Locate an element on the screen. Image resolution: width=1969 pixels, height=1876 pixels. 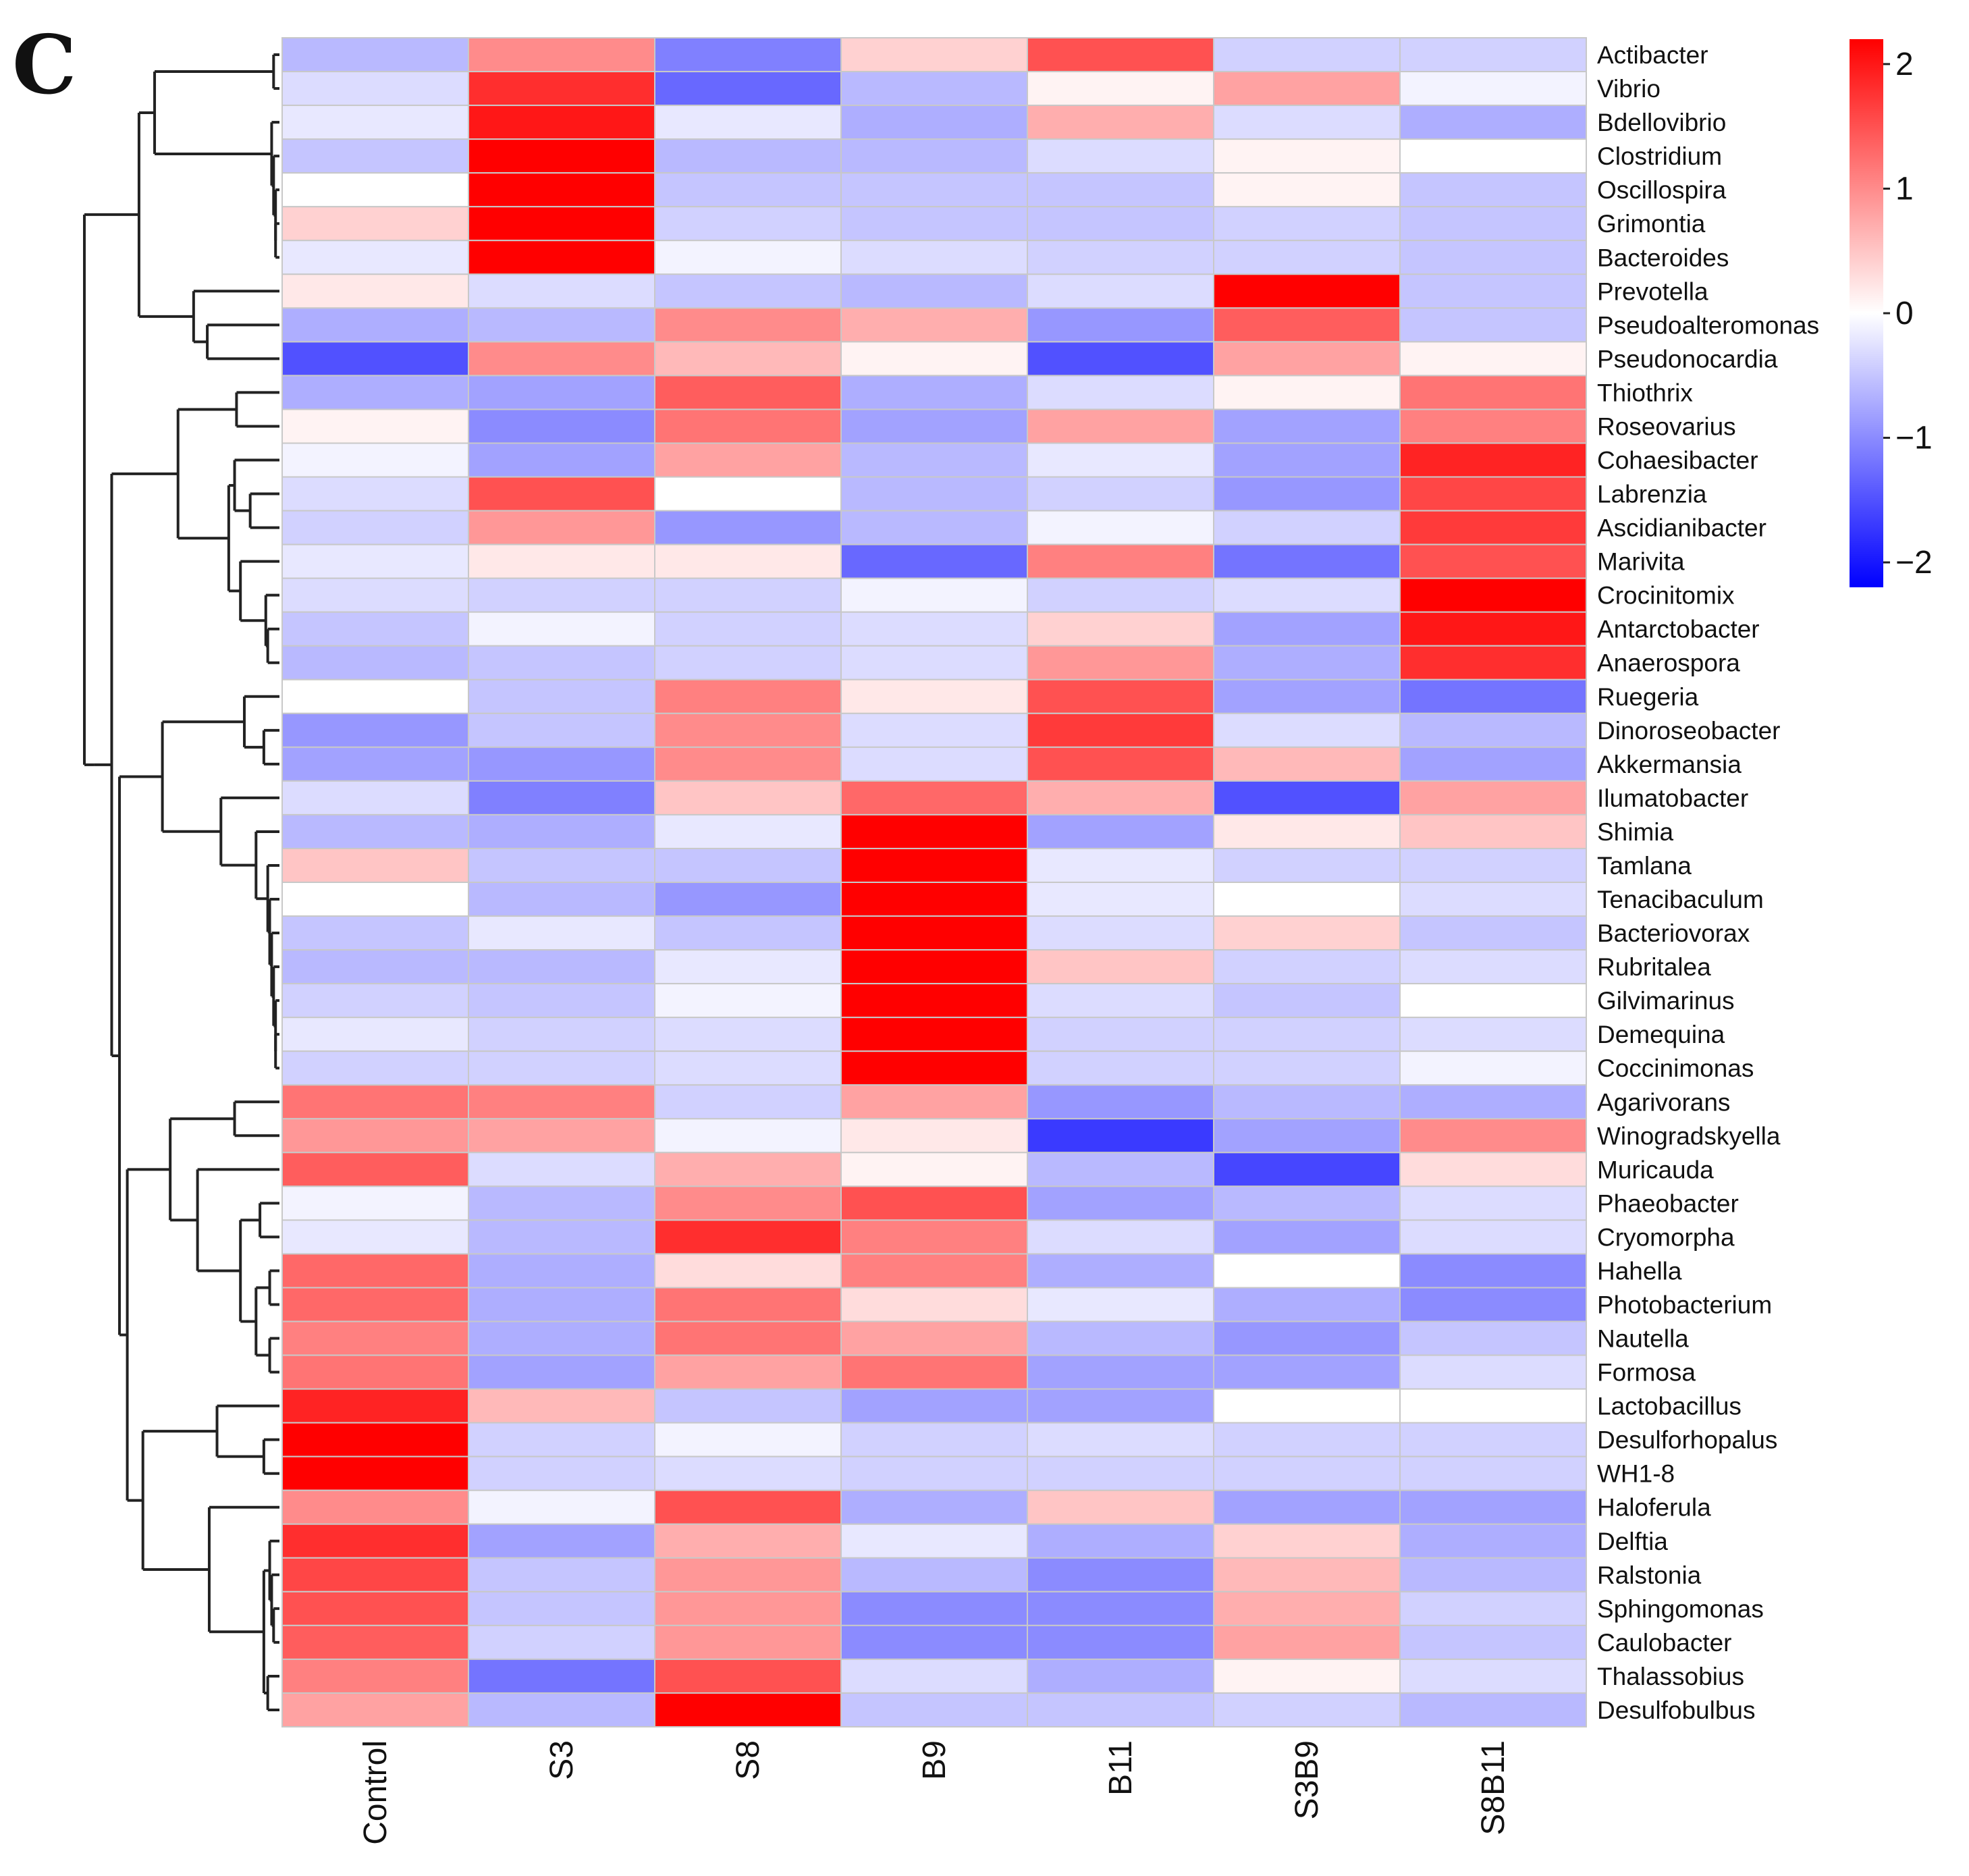
row-label: Formosa is located at coordinates (1647, 1373).